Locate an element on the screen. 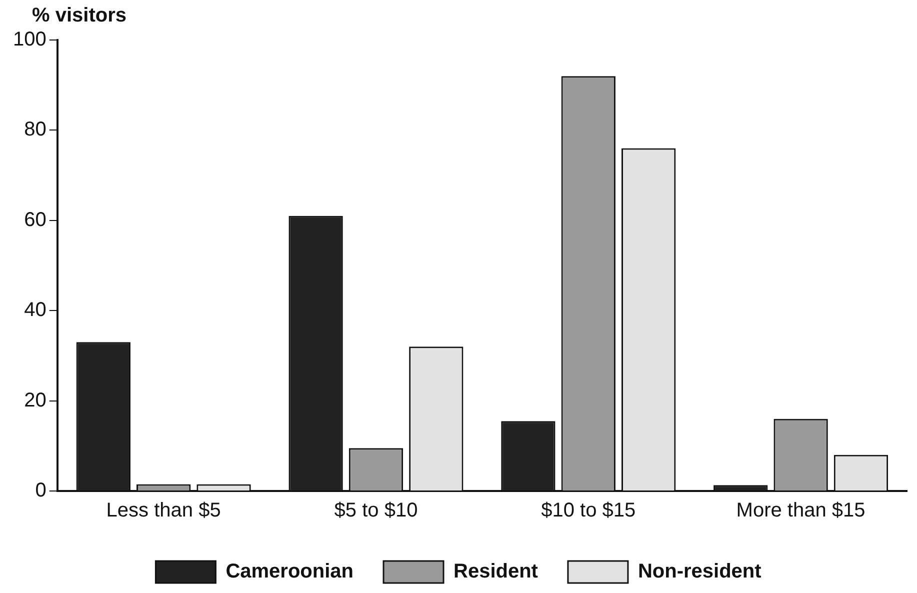 The image size is (917, 593). legend-label: Cameroonian is located at coordinates (290, 571).